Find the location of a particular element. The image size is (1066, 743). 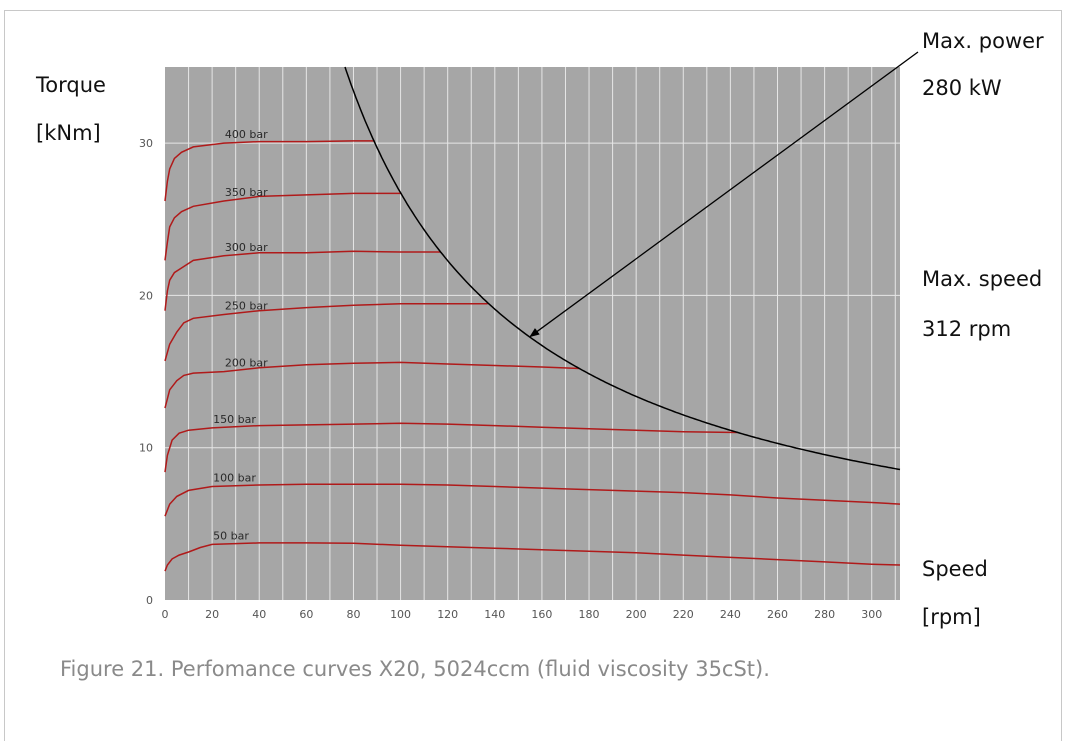

x-tick-label: 280 is located at coordinates (824, 614).